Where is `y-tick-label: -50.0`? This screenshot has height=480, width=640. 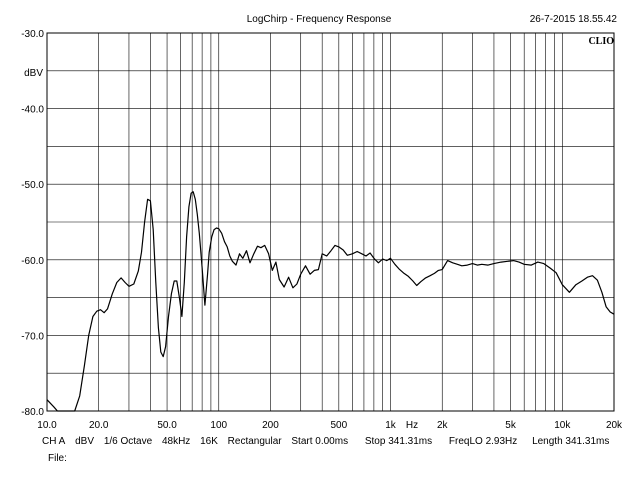 y-tick-label: -50.0 is located at coordinates (32, 185).